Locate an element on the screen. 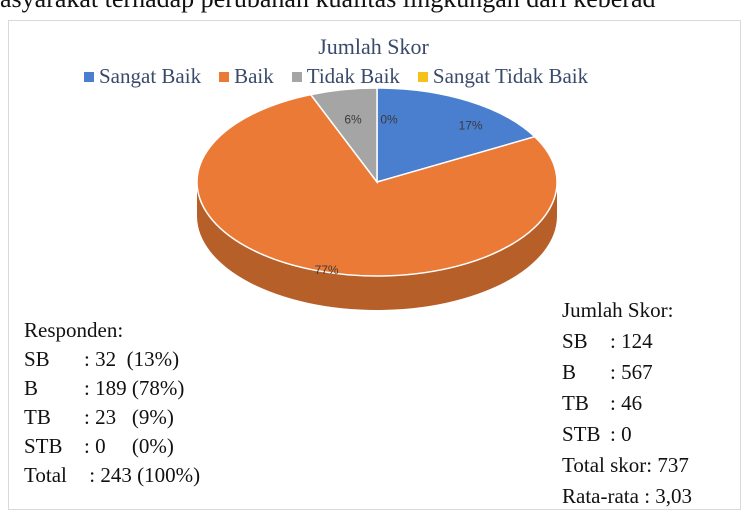  total-skor: Total skor: 737 is located at coordinates (625, 465).